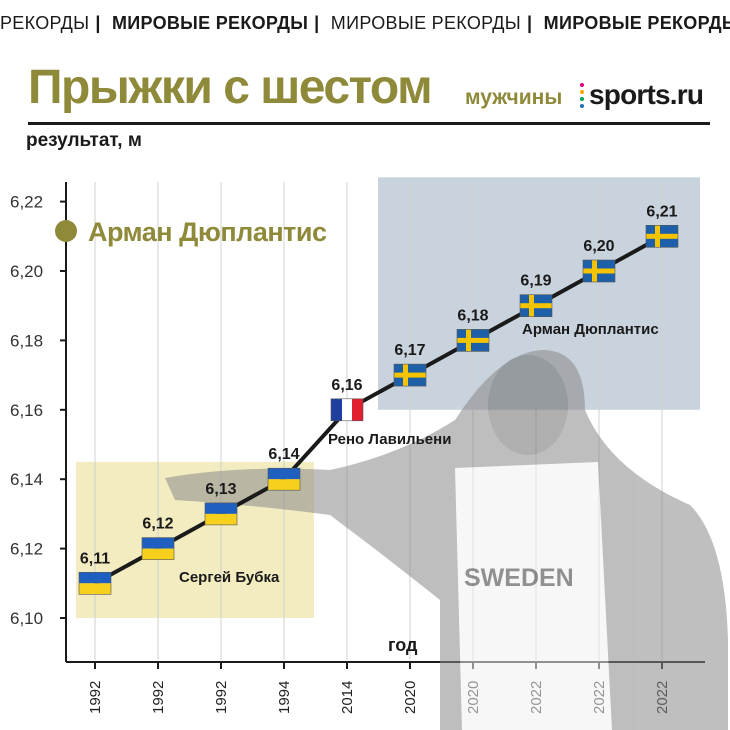 This screenshot has width=730, height=730. Describe the element at coordinates (409, 350) in the screenshot. I see `data-value-label: 6,17` at that location.